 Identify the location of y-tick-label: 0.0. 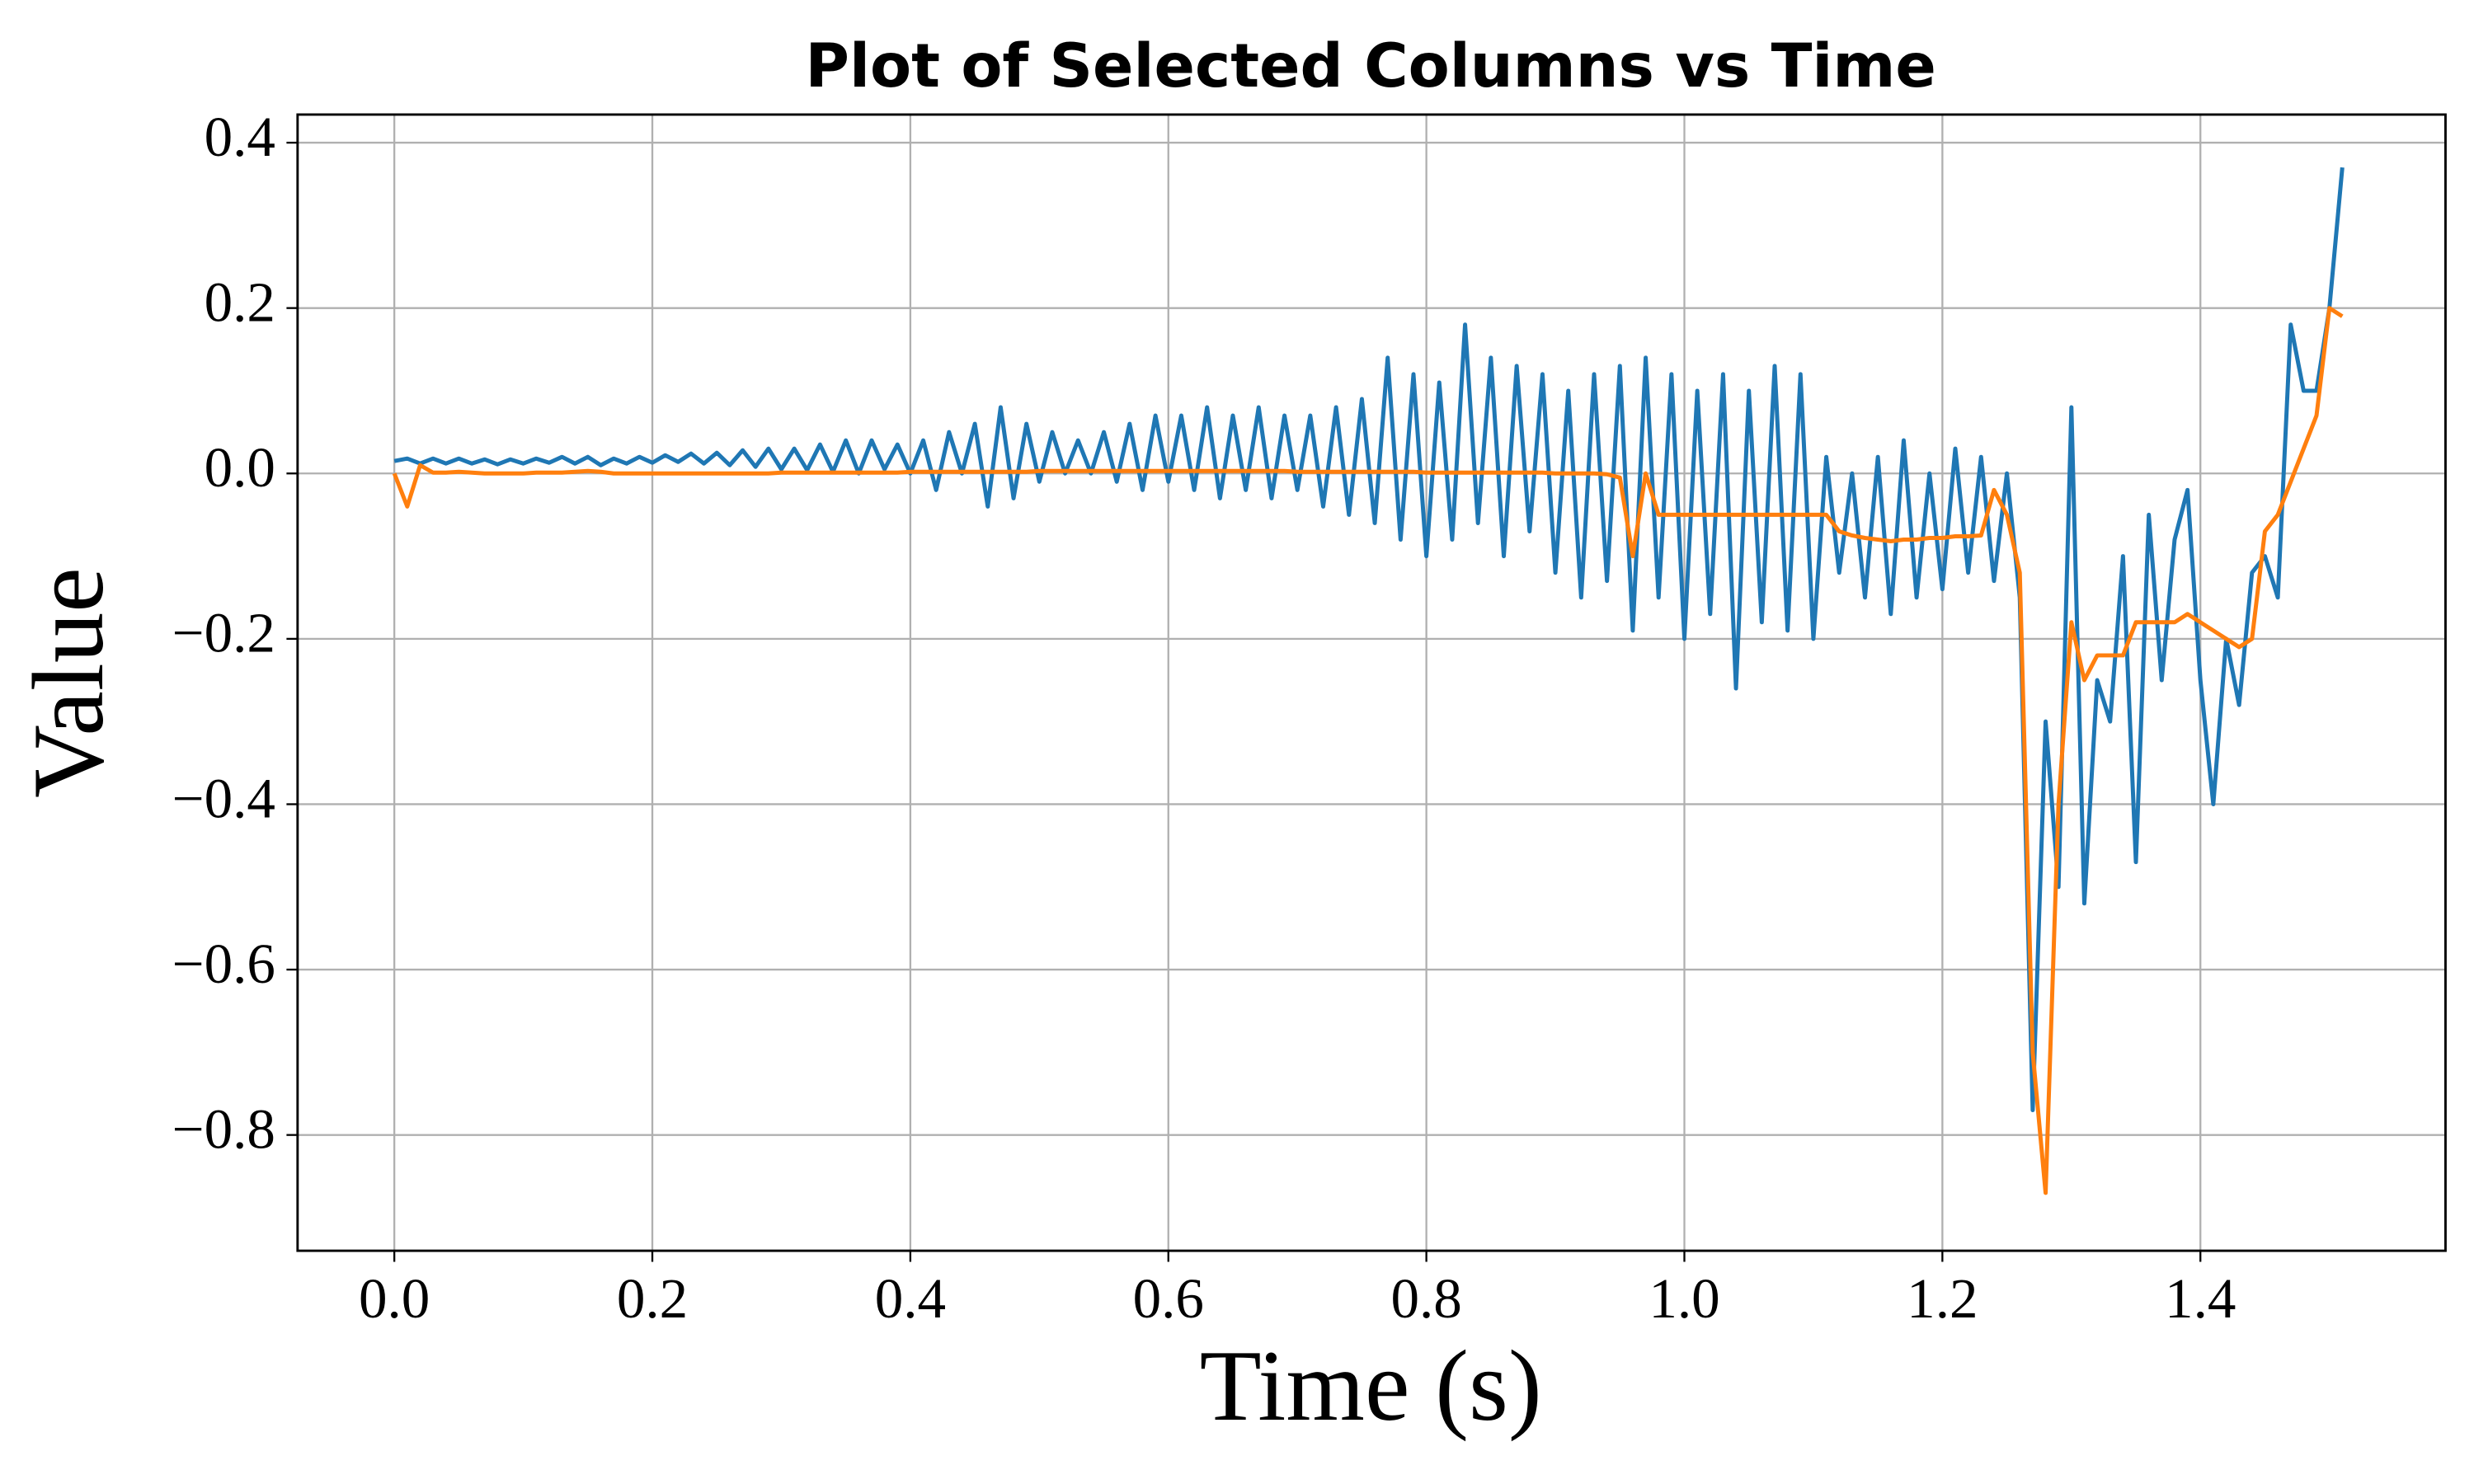
(240, 467).